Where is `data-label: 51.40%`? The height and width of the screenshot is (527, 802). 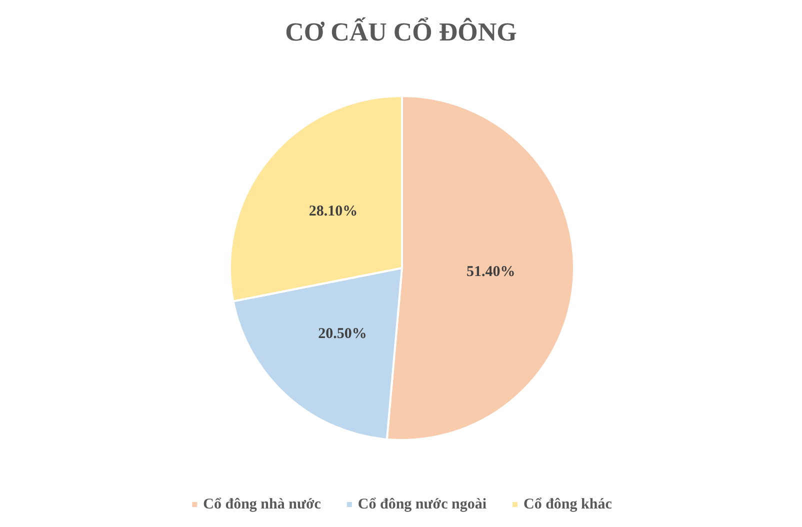 data-label: 51.40% is located at coordinates (491, 272).